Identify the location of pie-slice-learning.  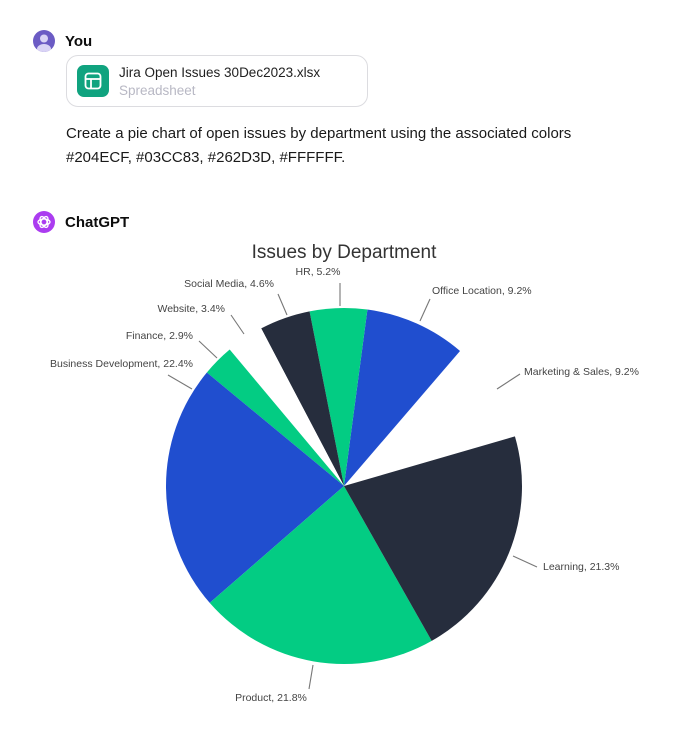
(433, 538).